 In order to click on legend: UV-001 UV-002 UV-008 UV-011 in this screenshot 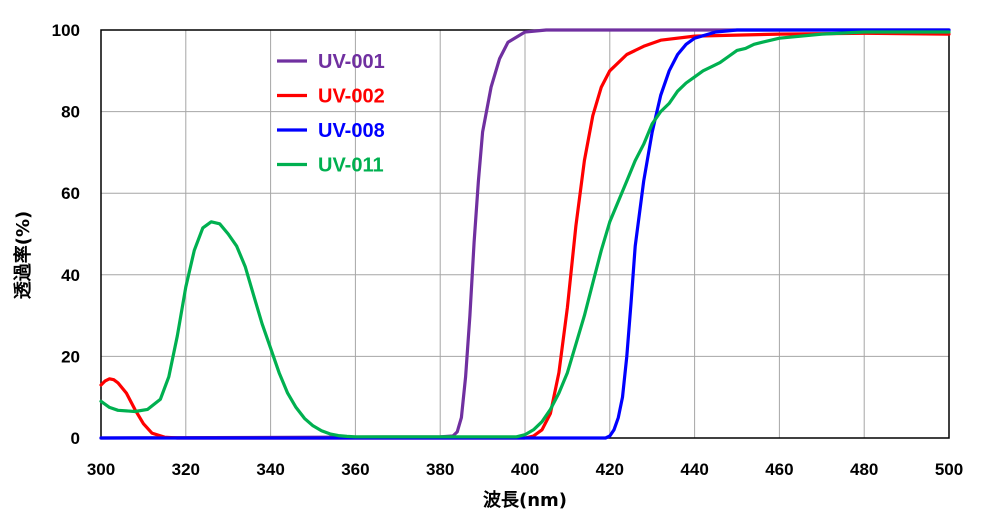, I will do `click(331, 114)`.